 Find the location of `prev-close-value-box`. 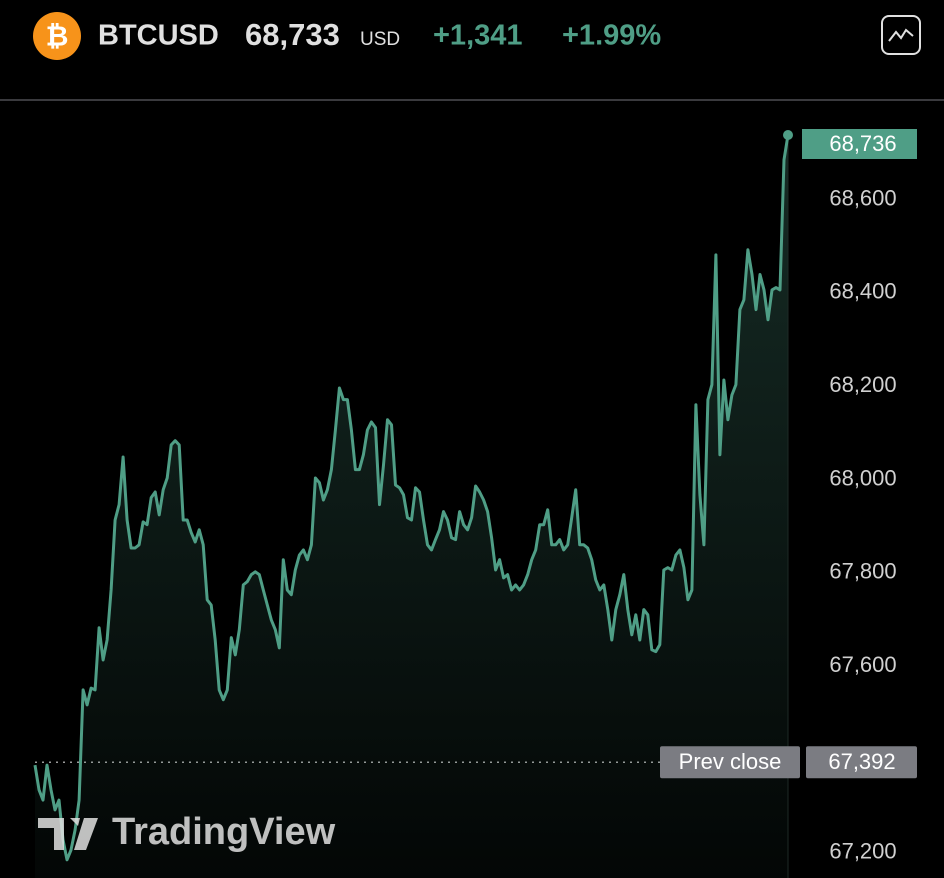

prev-close-value-box is located at coordinates (861, 762).